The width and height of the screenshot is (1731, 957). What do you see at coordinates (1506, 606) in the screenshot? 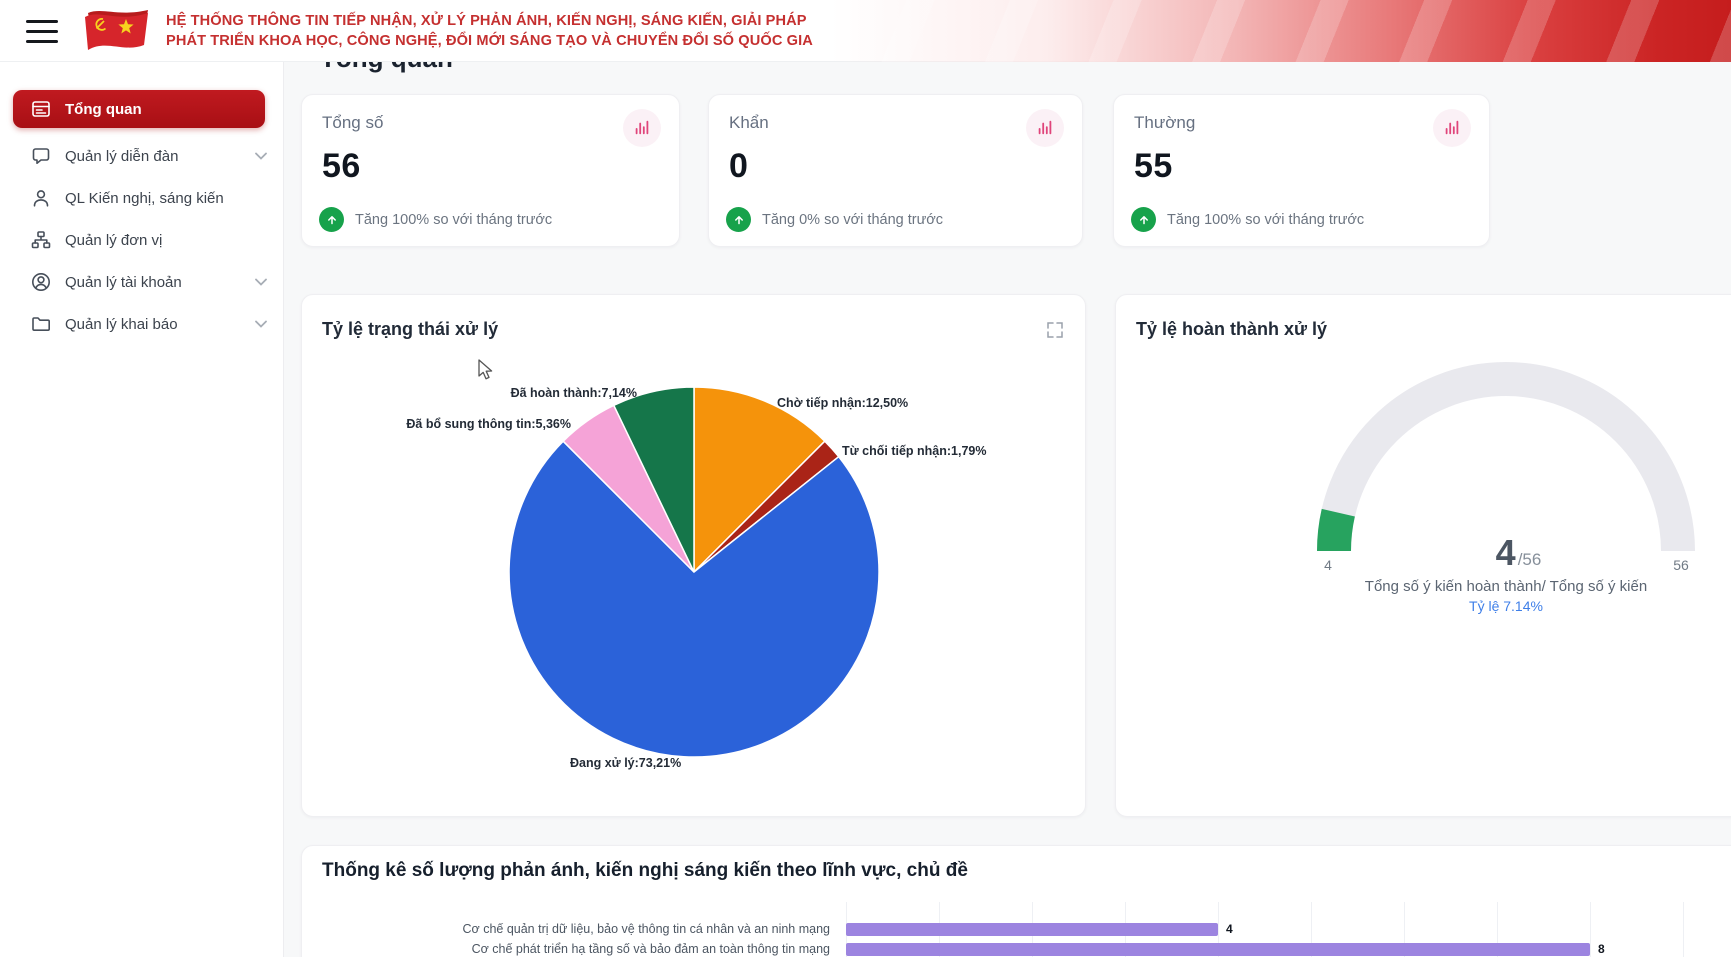
I see `gauge-rate-link: Tỷ lệ 7.14%` at bounding box center [1506, 606].